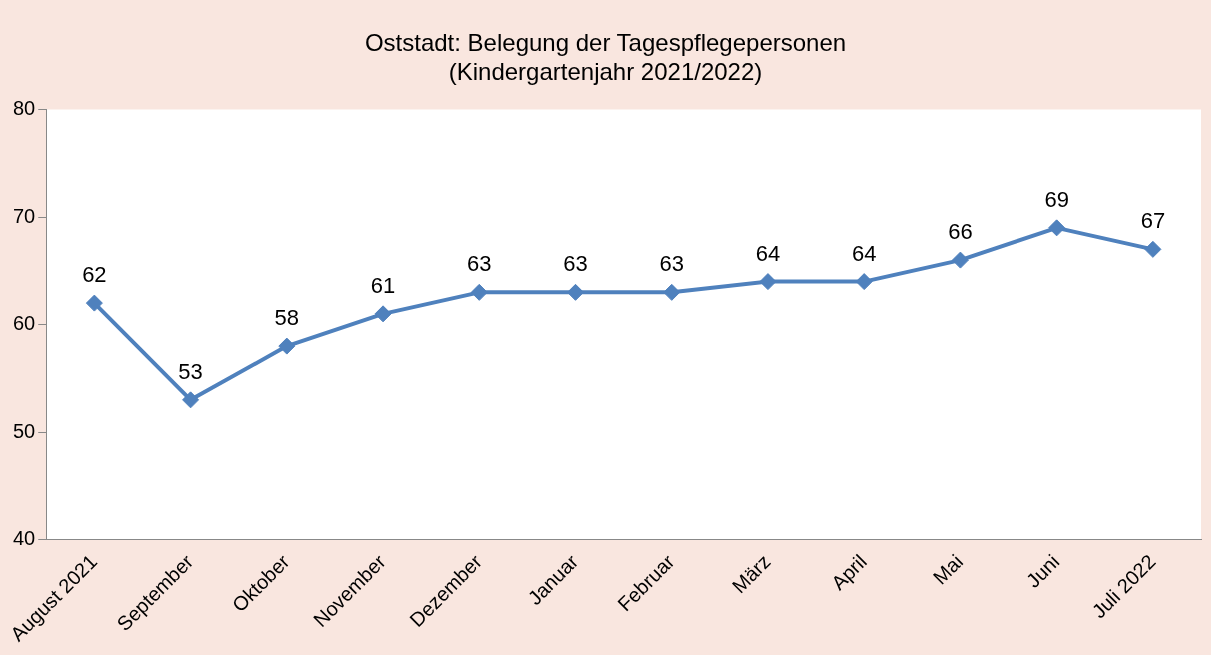  What do you see at coordinates (94, 275) in the screenshot?
I see `data-label: 62` at bounding box center [94, 275].